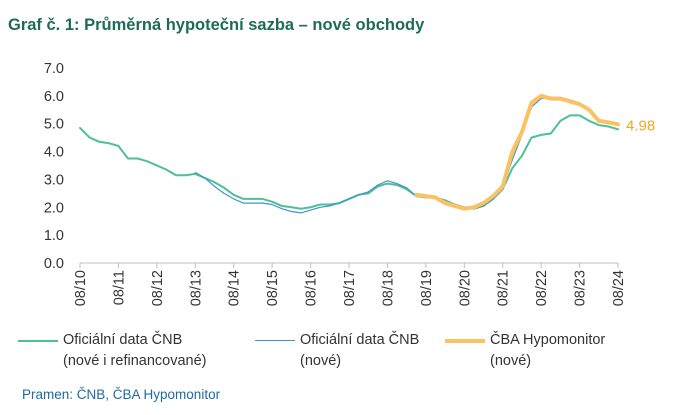 The height and width of the screenshot is (415, 674). Describe the element at coordinates (54, 125) in the screenshot. I see `y-tick-label: 5.0` at that location.